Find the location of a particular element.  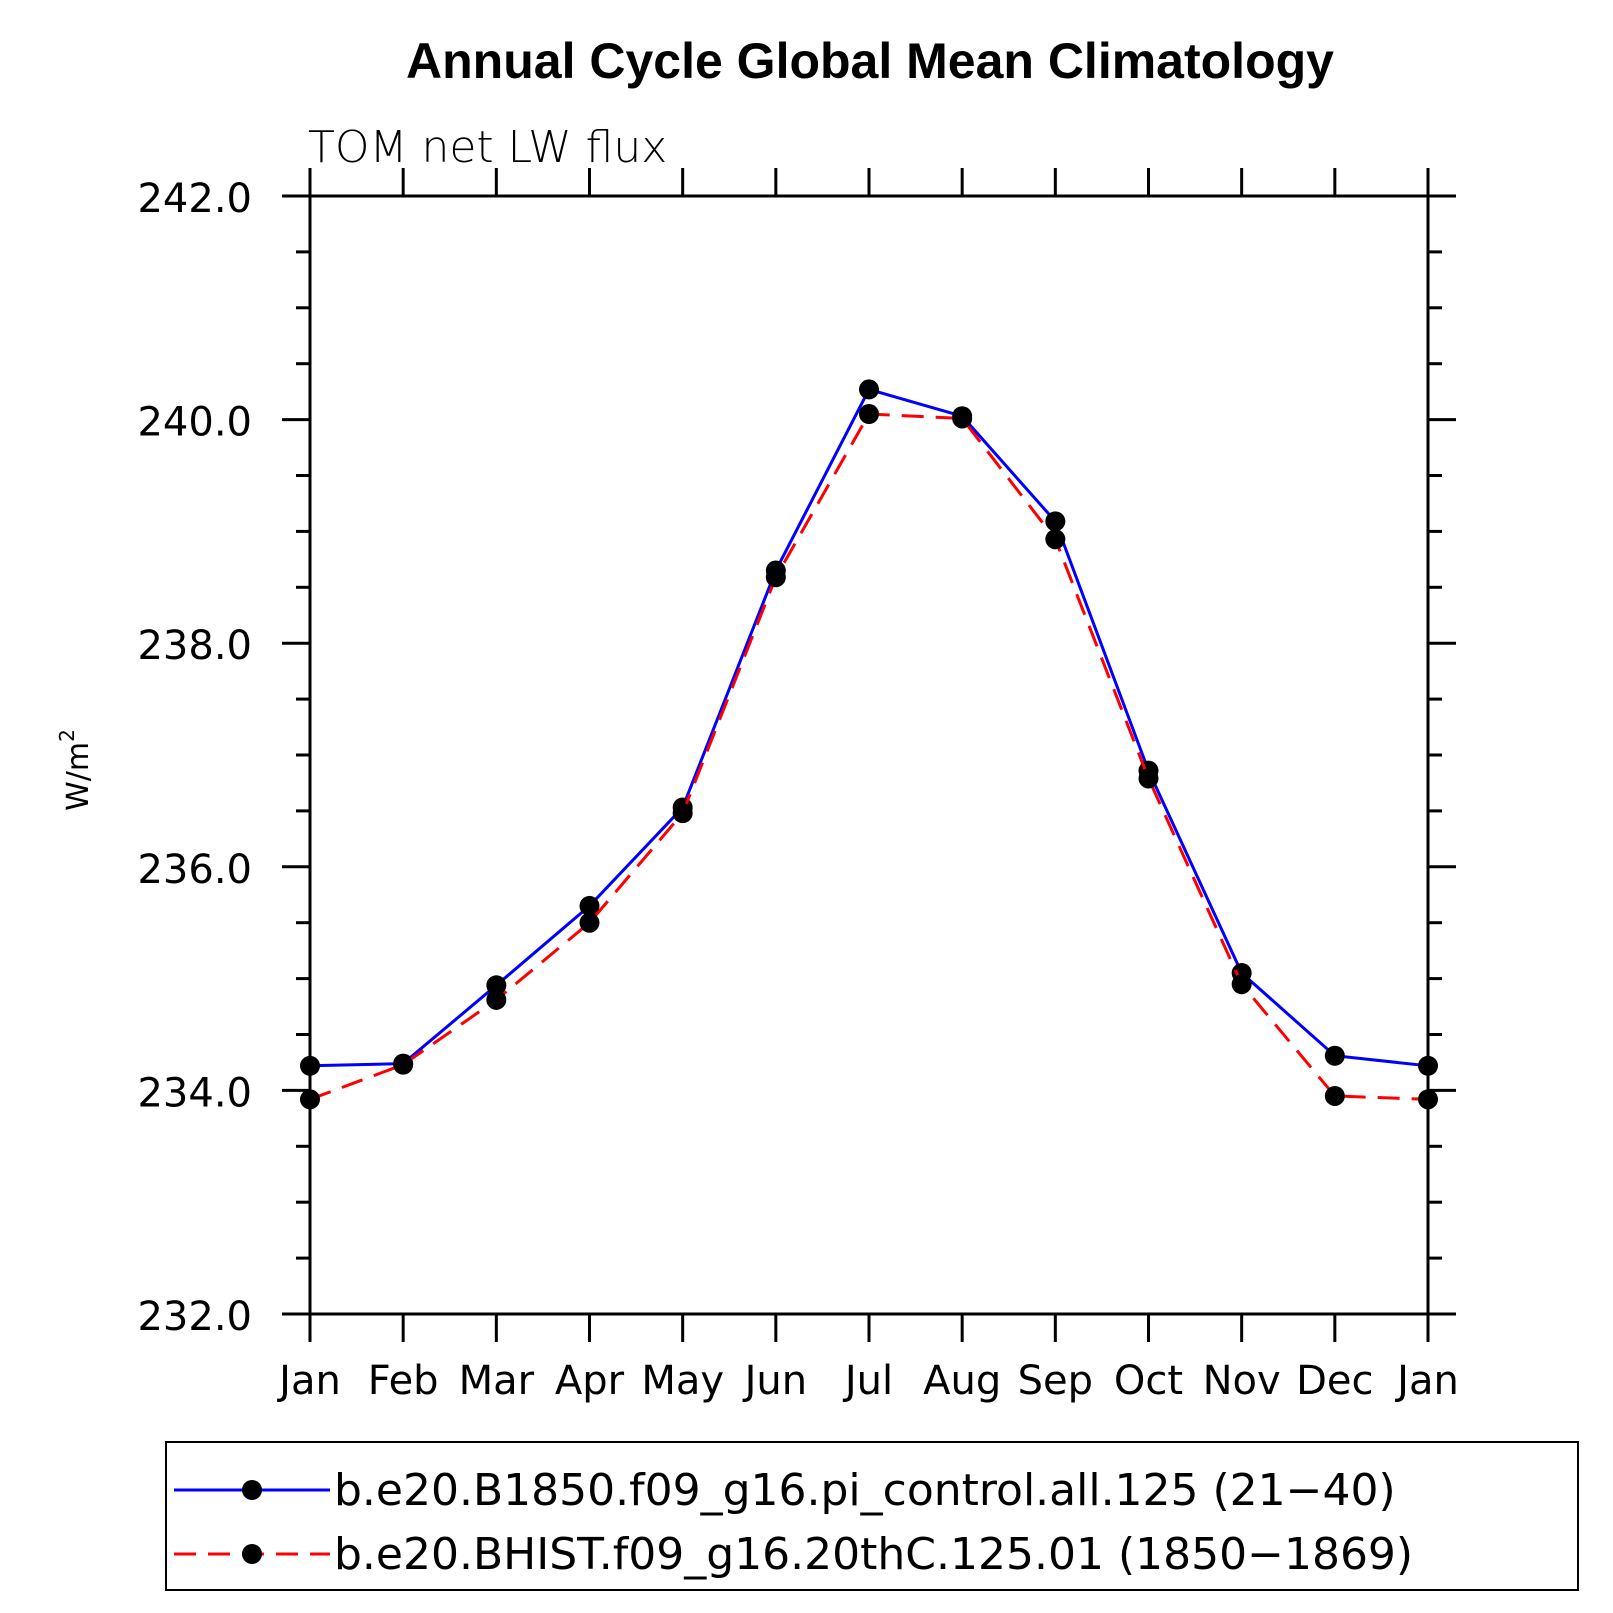

x-tick-label: Apr is located at coordinates (590, 1381).